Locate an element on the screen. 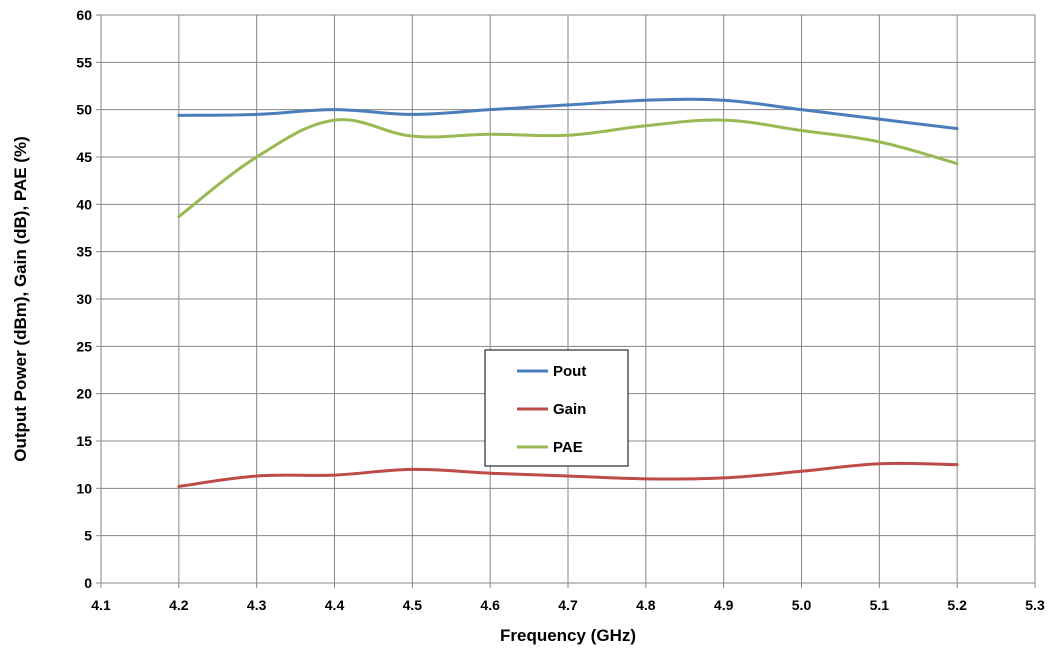 The height and width of the screenshot is (649, 1050). y-tick-label: 60 is located at coordinates (84, 15).